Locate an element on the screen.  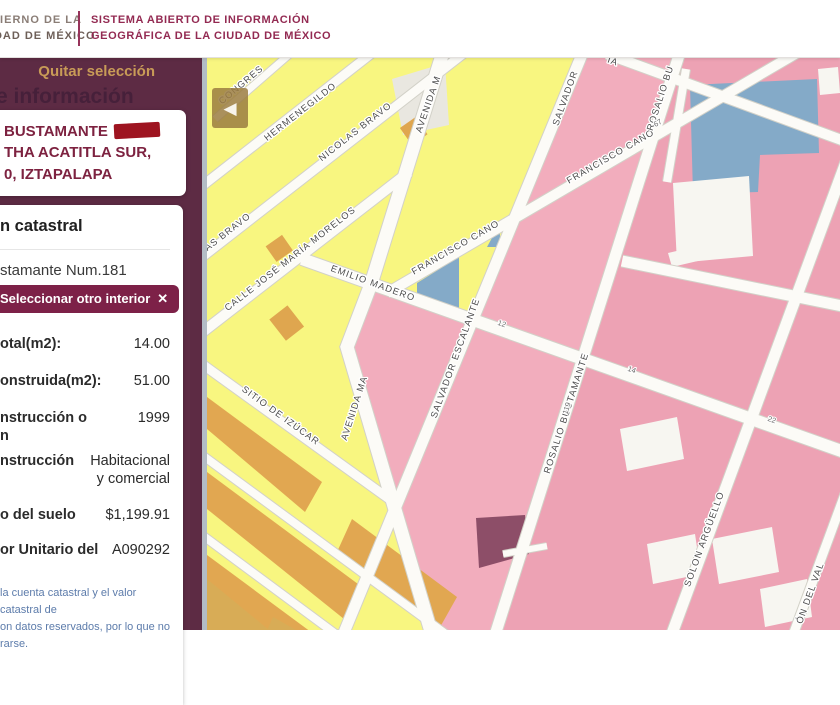
field-row-construction-use: nstrucción Habitacional y comercial is located at coordinates (85, 469).